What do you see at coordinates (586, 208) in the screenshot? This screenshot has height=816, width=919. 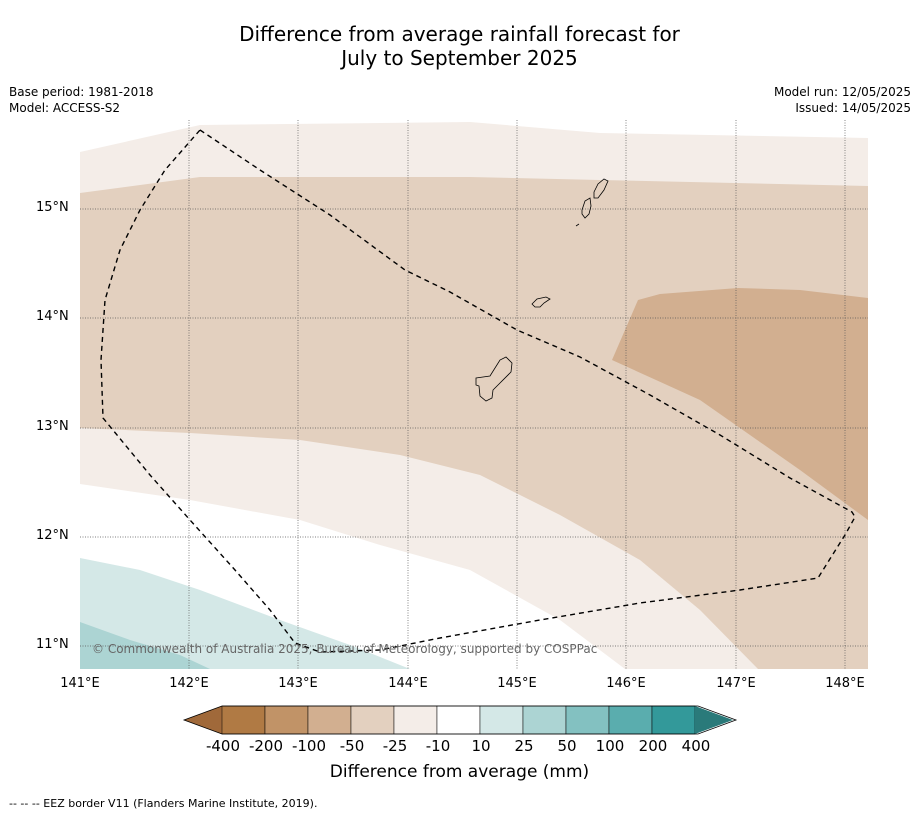 I see `island-tinian` at bounding box center [586, 208].